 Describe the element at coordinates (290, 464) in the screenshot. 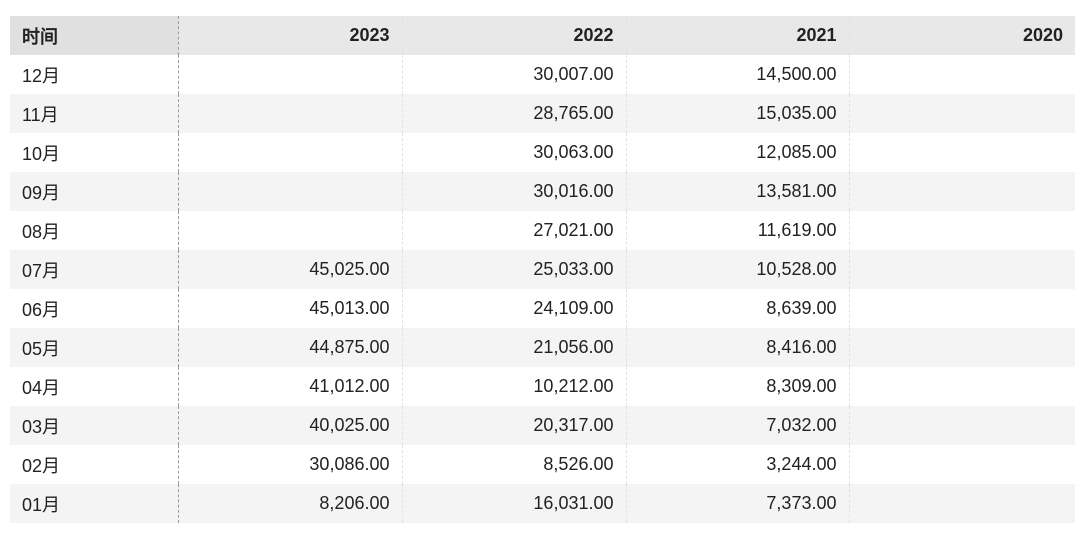

I see `cell-2023: 30,086.00` at that location.